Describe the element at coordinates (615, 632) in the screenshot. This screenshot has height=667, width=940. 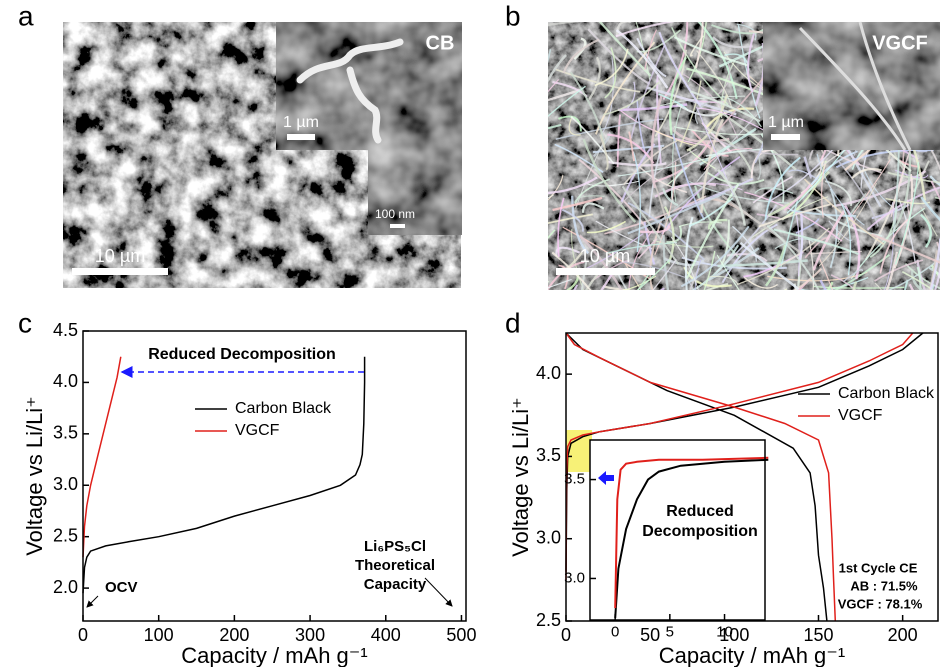
I see `x-tick-label: 0` at that location.